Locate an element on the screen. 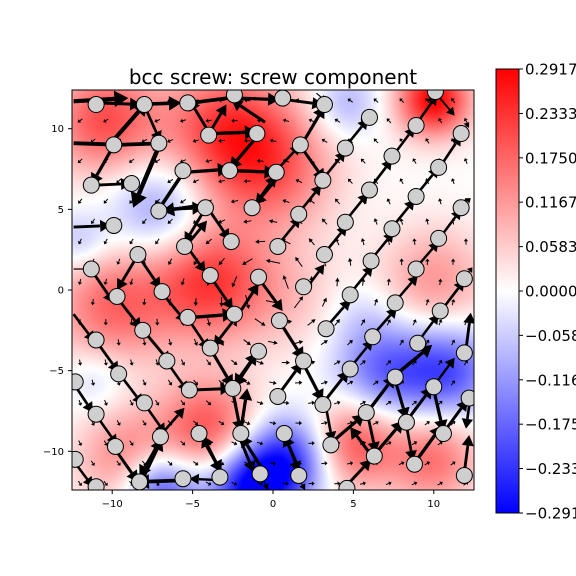 Image resolution: width=576 pixels, height=576 pixels. colorbar-tick: 0.0000 is located at coordinates (547, 292).